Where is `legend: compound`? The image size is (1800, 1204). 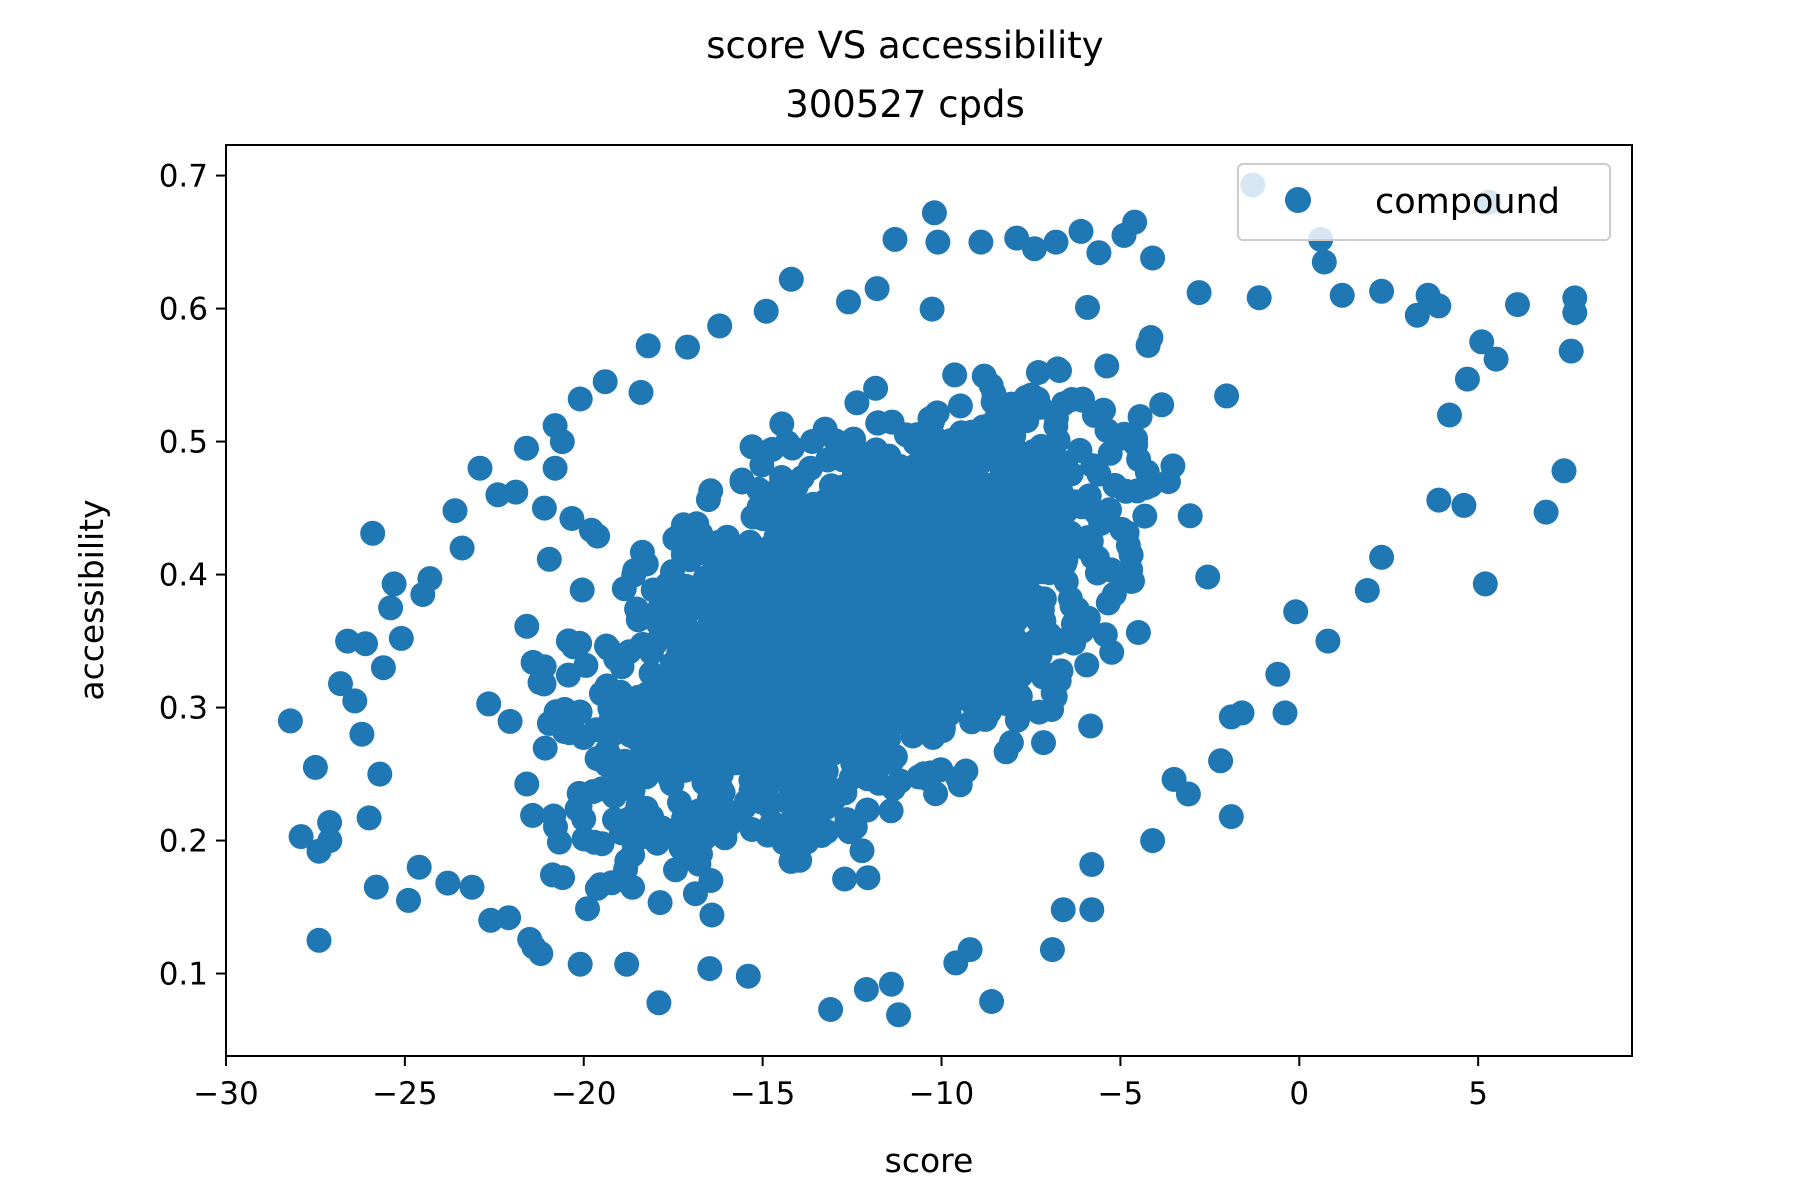 legend: compound is located at coordinates (1424, 202).